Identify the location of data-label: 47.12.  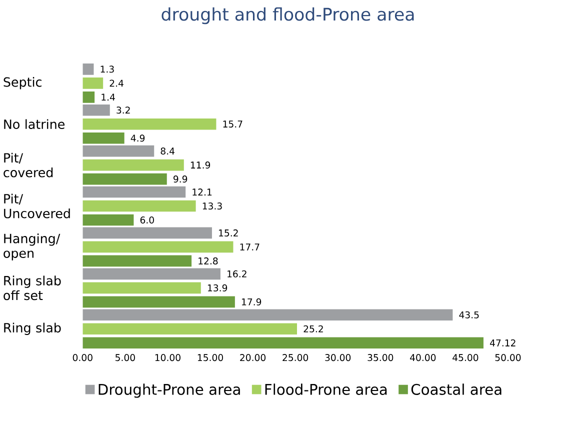
(503, 342).